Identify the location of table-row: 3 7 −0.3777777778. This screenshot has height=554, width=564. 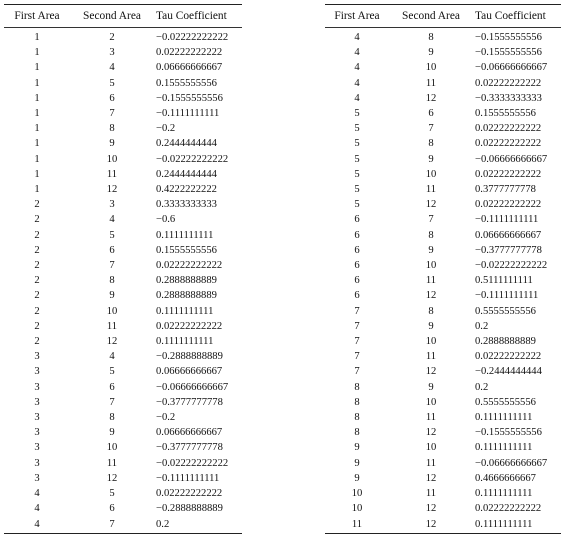
(123, 402).